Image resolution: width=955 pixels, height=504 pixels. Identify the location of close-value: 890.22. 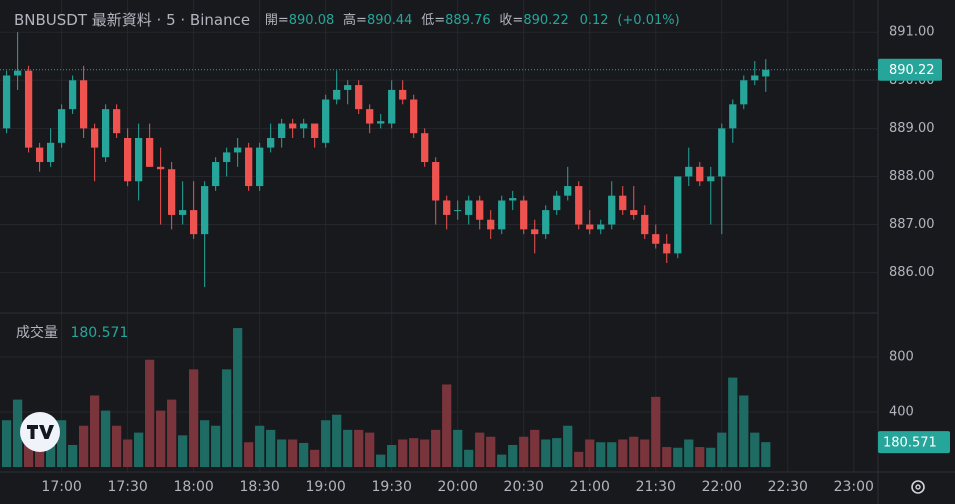
(546, 20).